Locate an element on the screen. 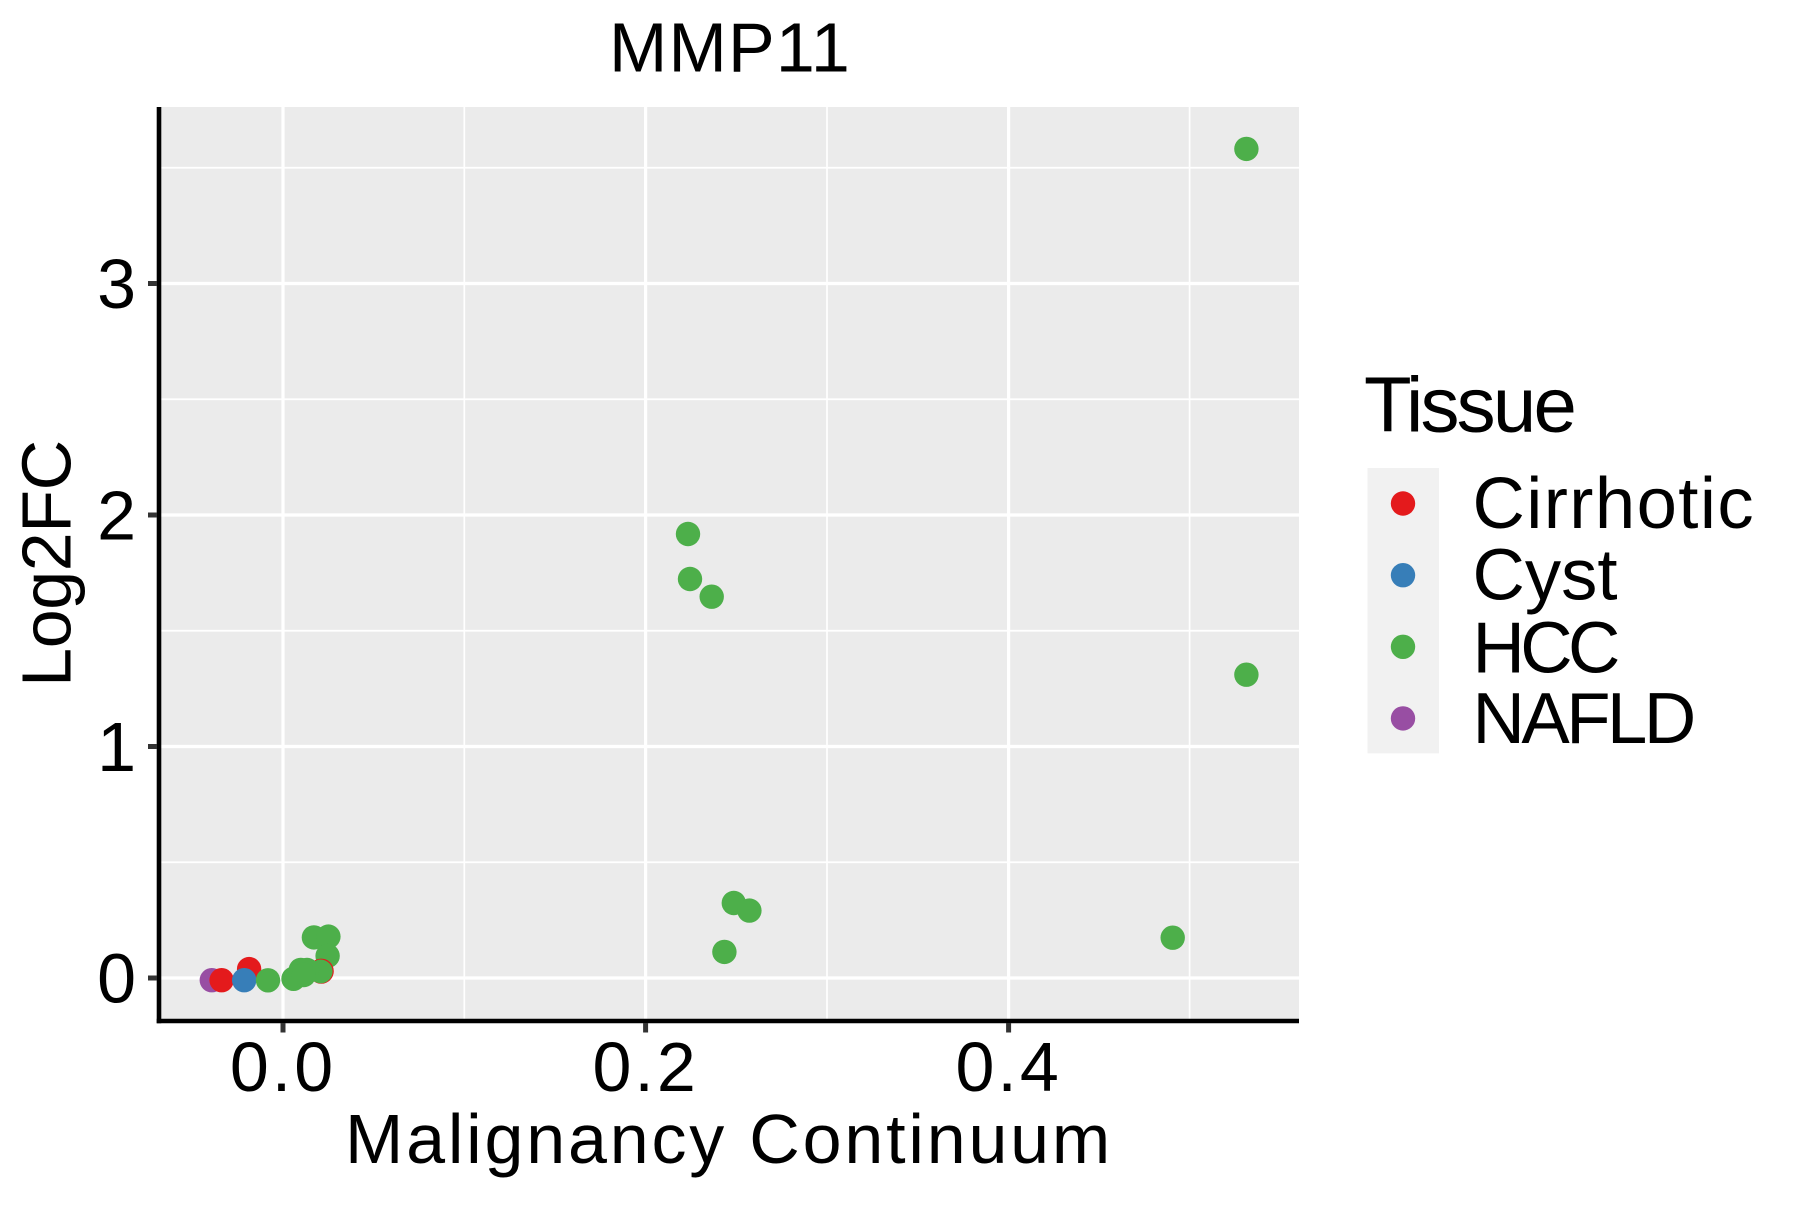  svg-text: Cyst is located at coordinates (1545, 575).